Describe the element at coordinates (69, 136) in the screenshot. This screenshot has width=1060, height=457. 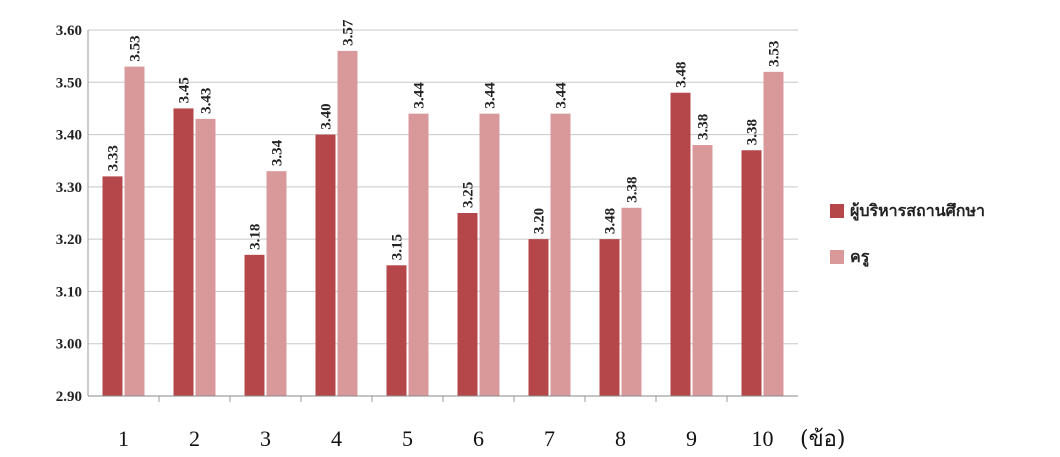
I see `y-tick-label: 3.40` at that location.